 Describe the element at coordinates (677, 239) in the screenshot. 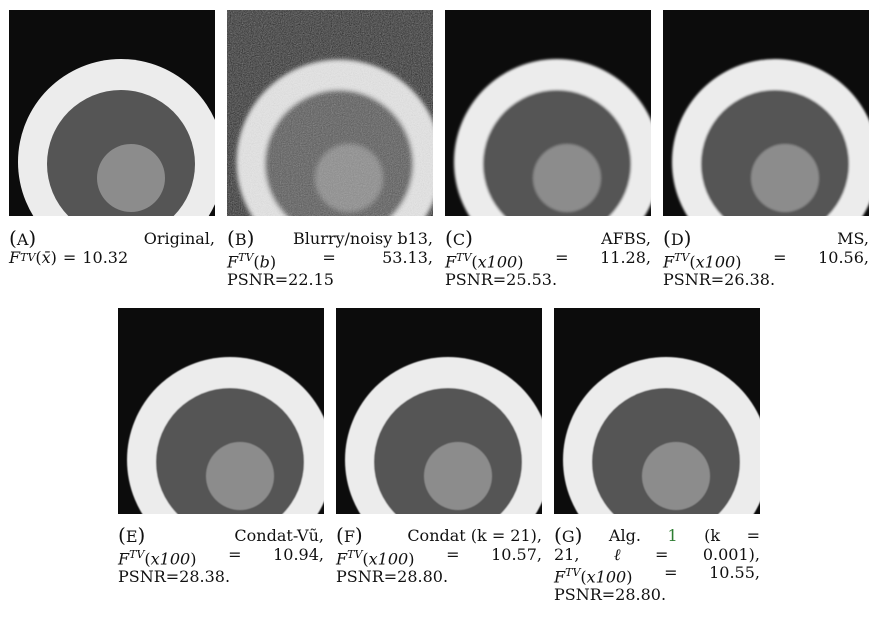

I see `caption-label: D` at that location.